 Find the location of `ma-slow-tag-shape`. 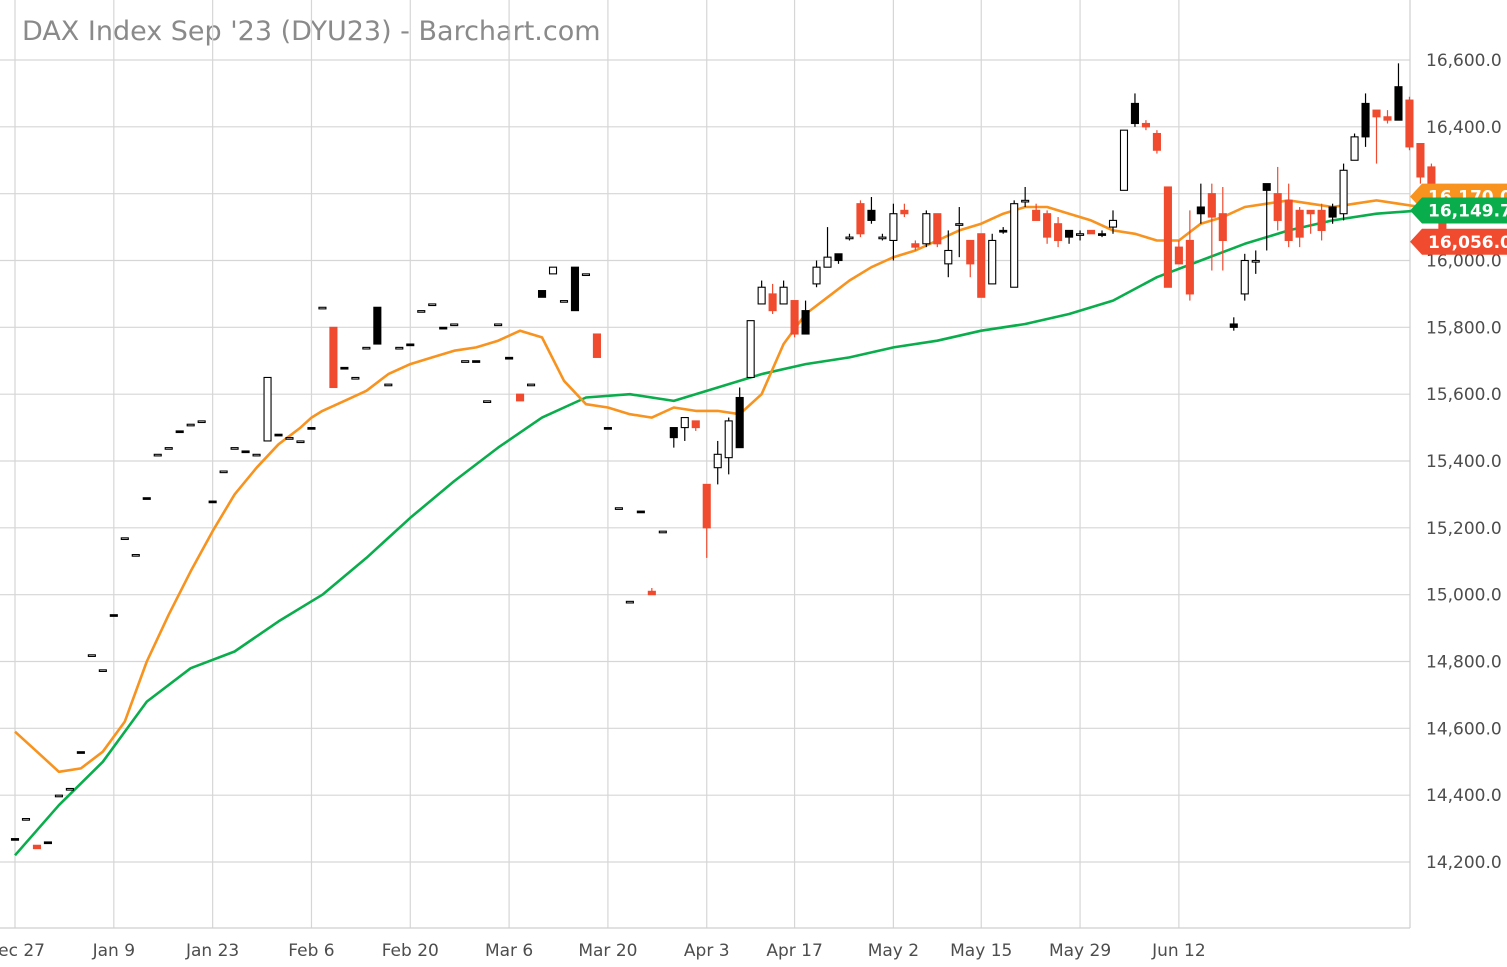

ma-slow-tag-shape is located at coordinates (1458, 210).